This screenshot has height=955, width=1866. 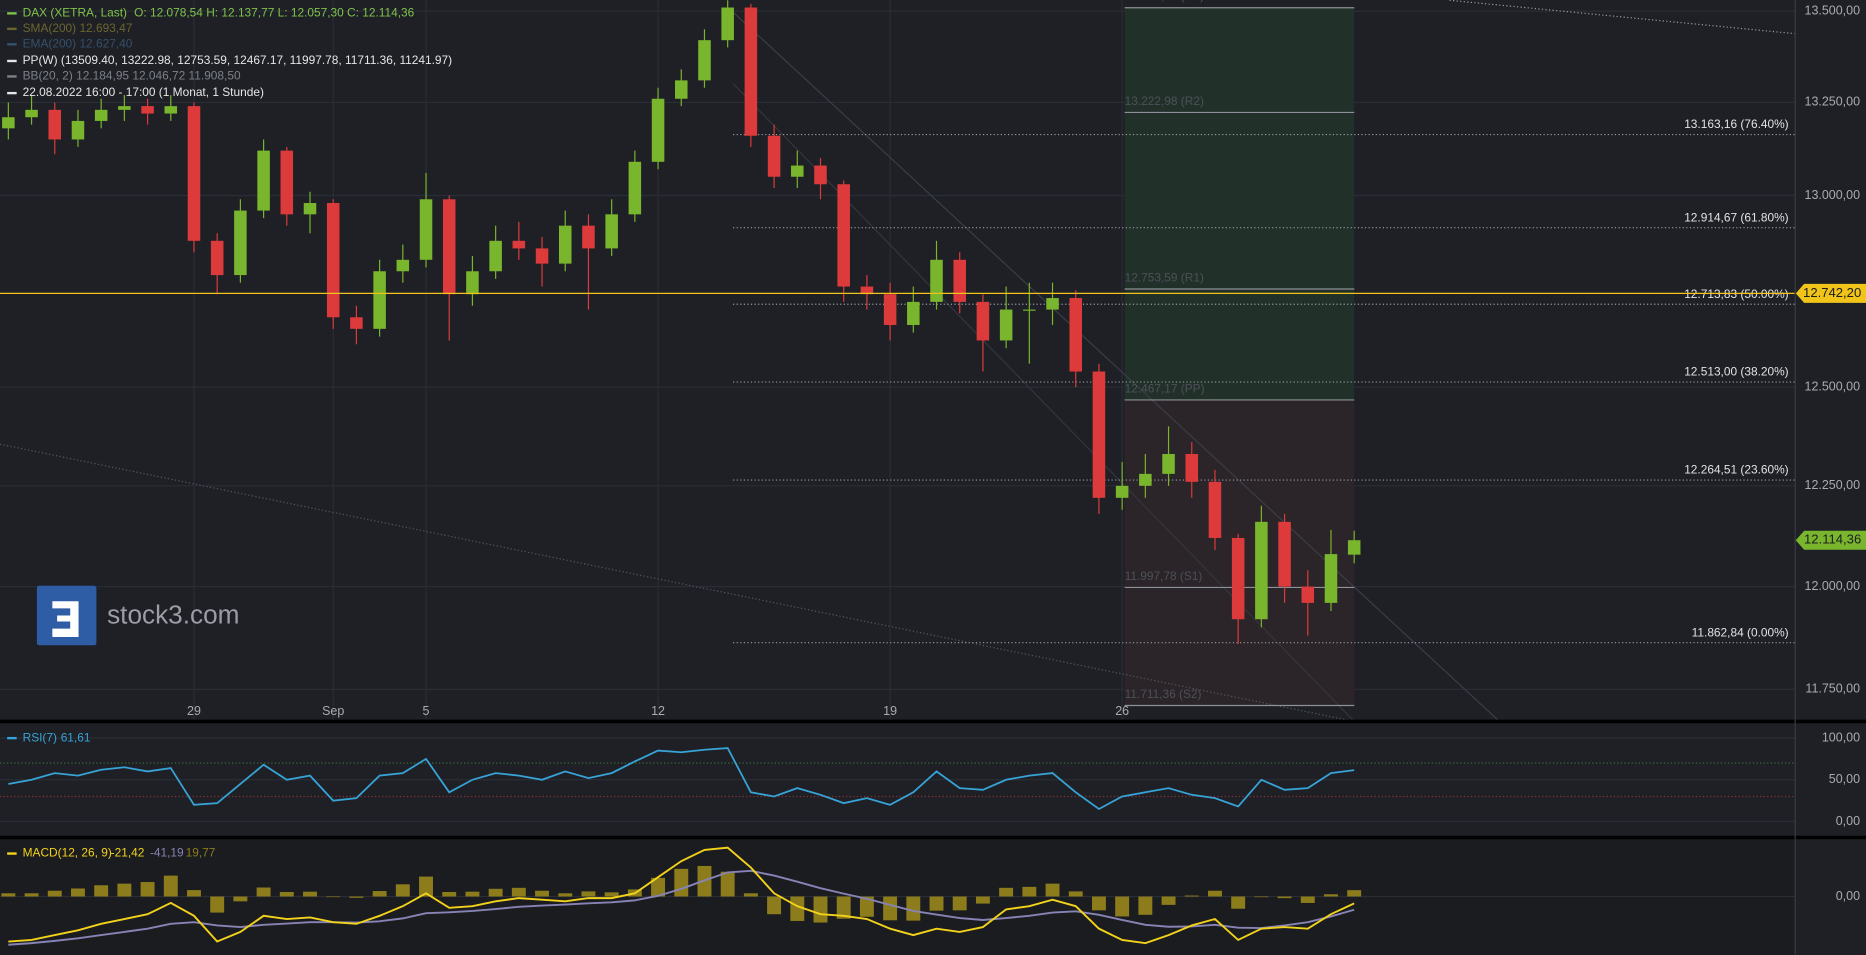 What do you see at coordinates (78, 28) in the screenshot?
I see `legend-entry: SMA(200) 12.693,47` at bounding box center [78, 28].